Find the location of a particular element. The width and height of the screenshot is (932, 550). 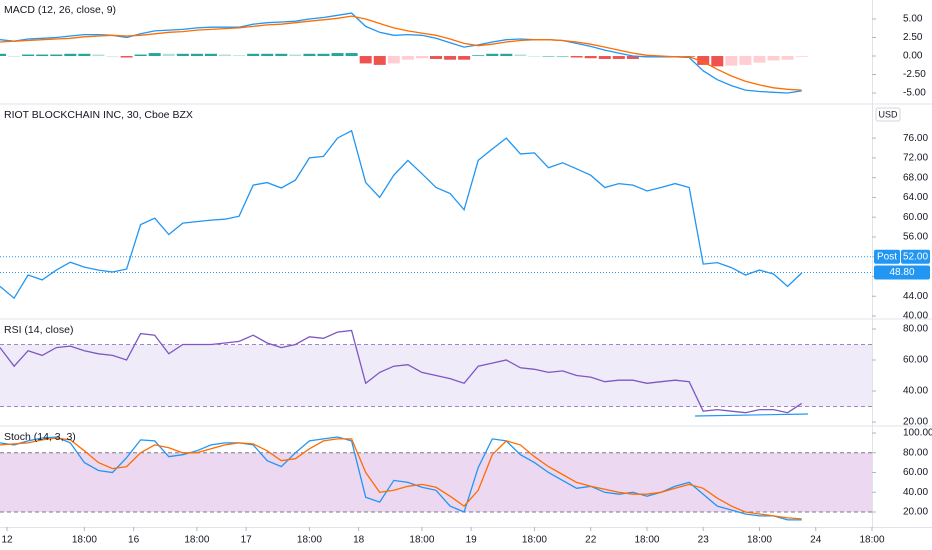

y-tick-label: 100.00 is located at coordinates (917, 433).